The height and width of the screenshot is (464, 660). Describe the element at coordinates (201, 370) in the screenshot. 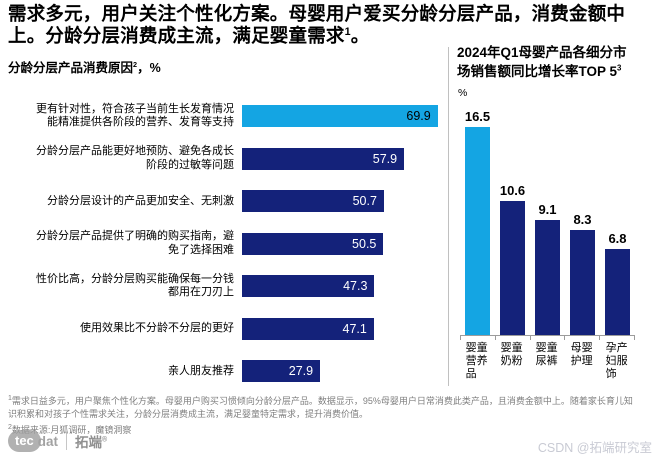

I see `left-category-label: 亲人朋友推荐` at that location.